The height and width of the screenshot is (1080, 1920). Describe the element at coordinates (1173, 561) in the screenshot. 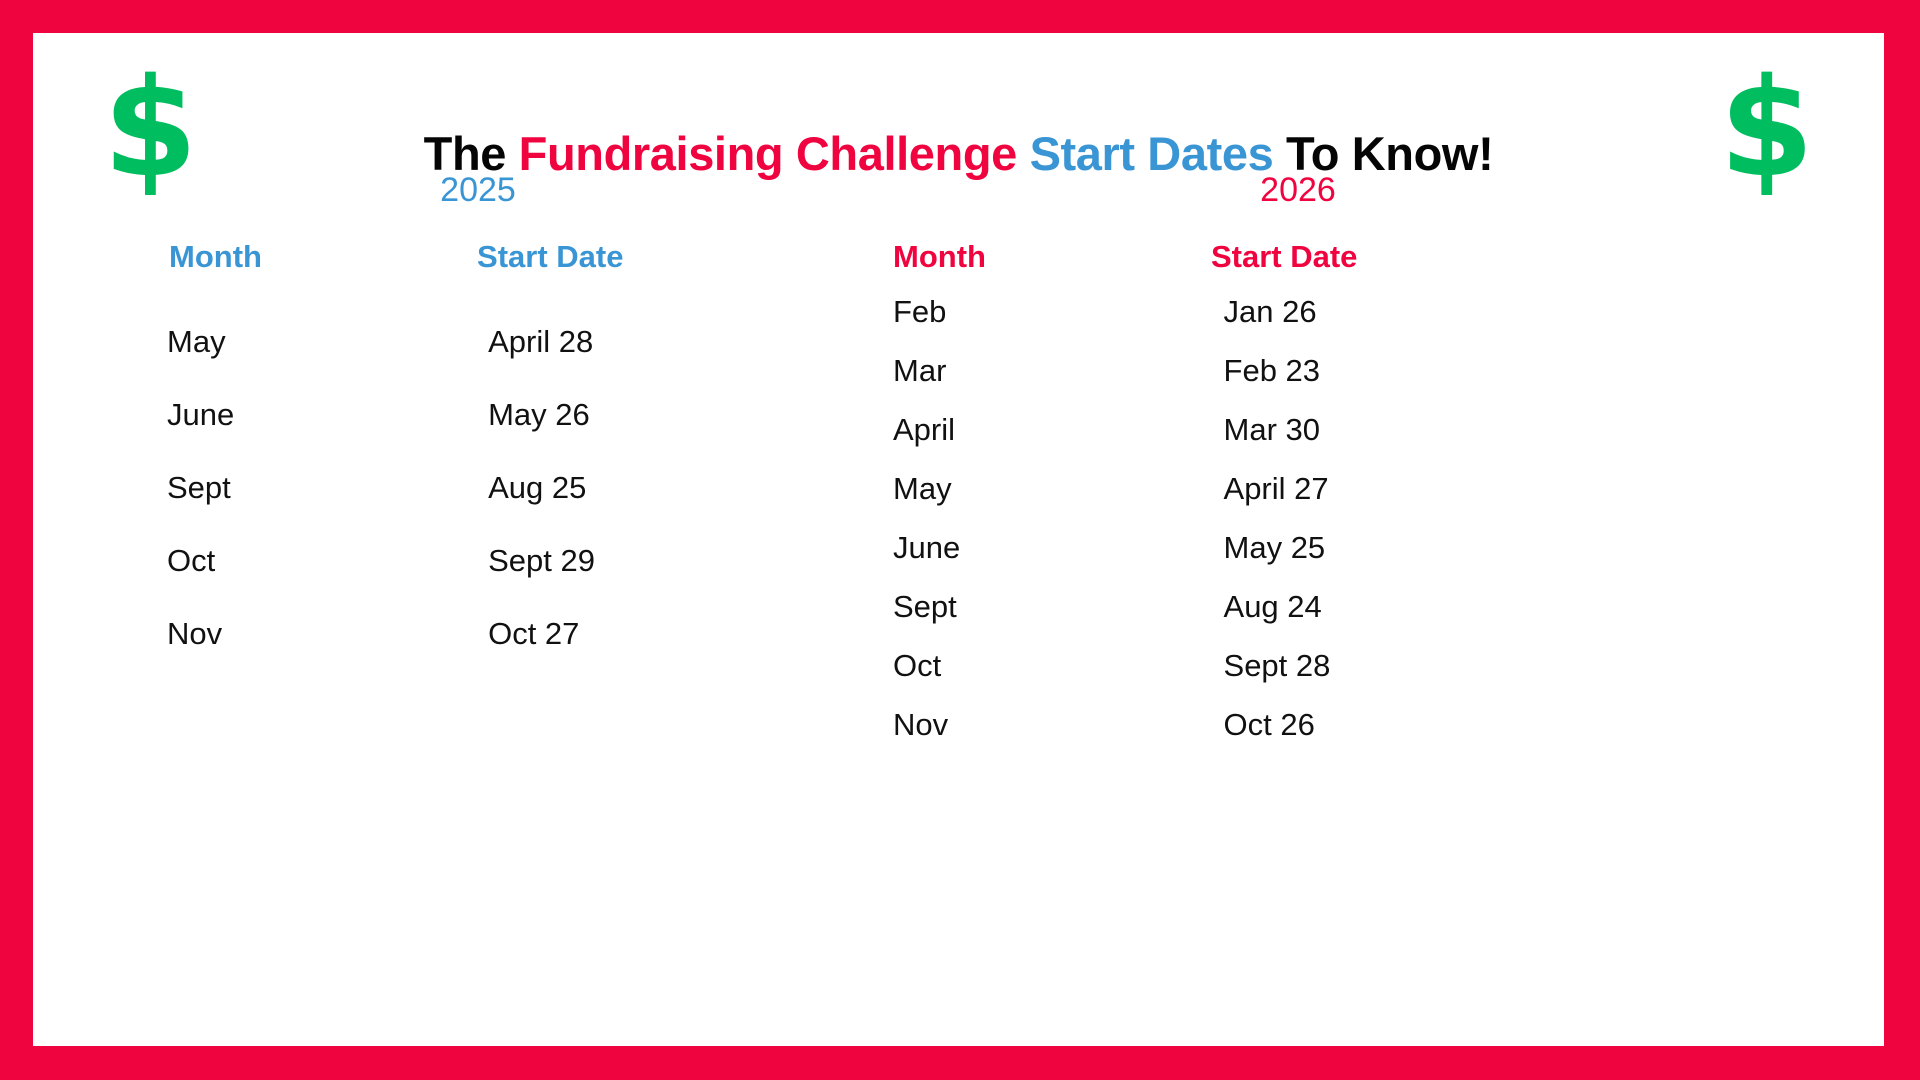

I see `table-row: June May 25` at that location.